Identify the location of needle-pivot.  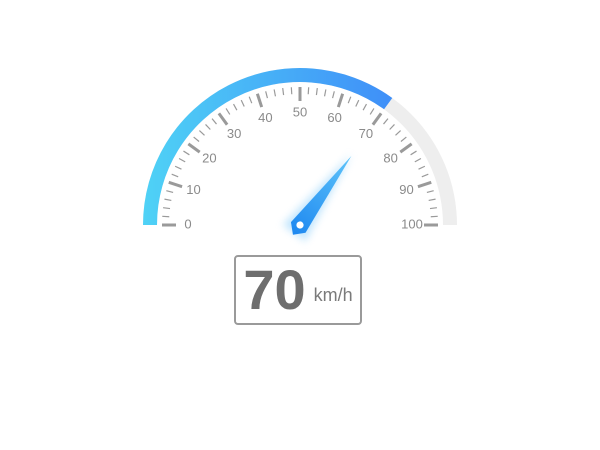
(300, 225).